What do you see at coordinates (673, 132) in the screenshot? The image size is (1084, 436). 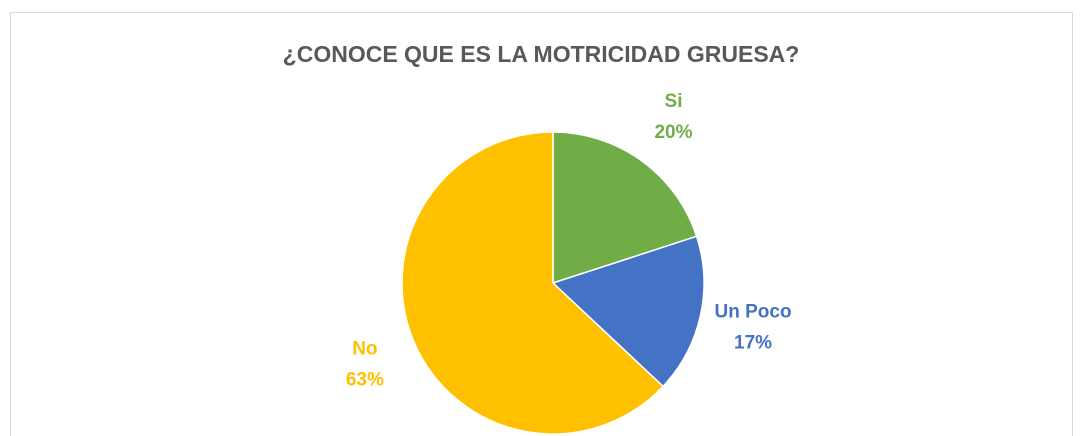 I see `slice-value-label: 20%` at bounding box center [673, 132].